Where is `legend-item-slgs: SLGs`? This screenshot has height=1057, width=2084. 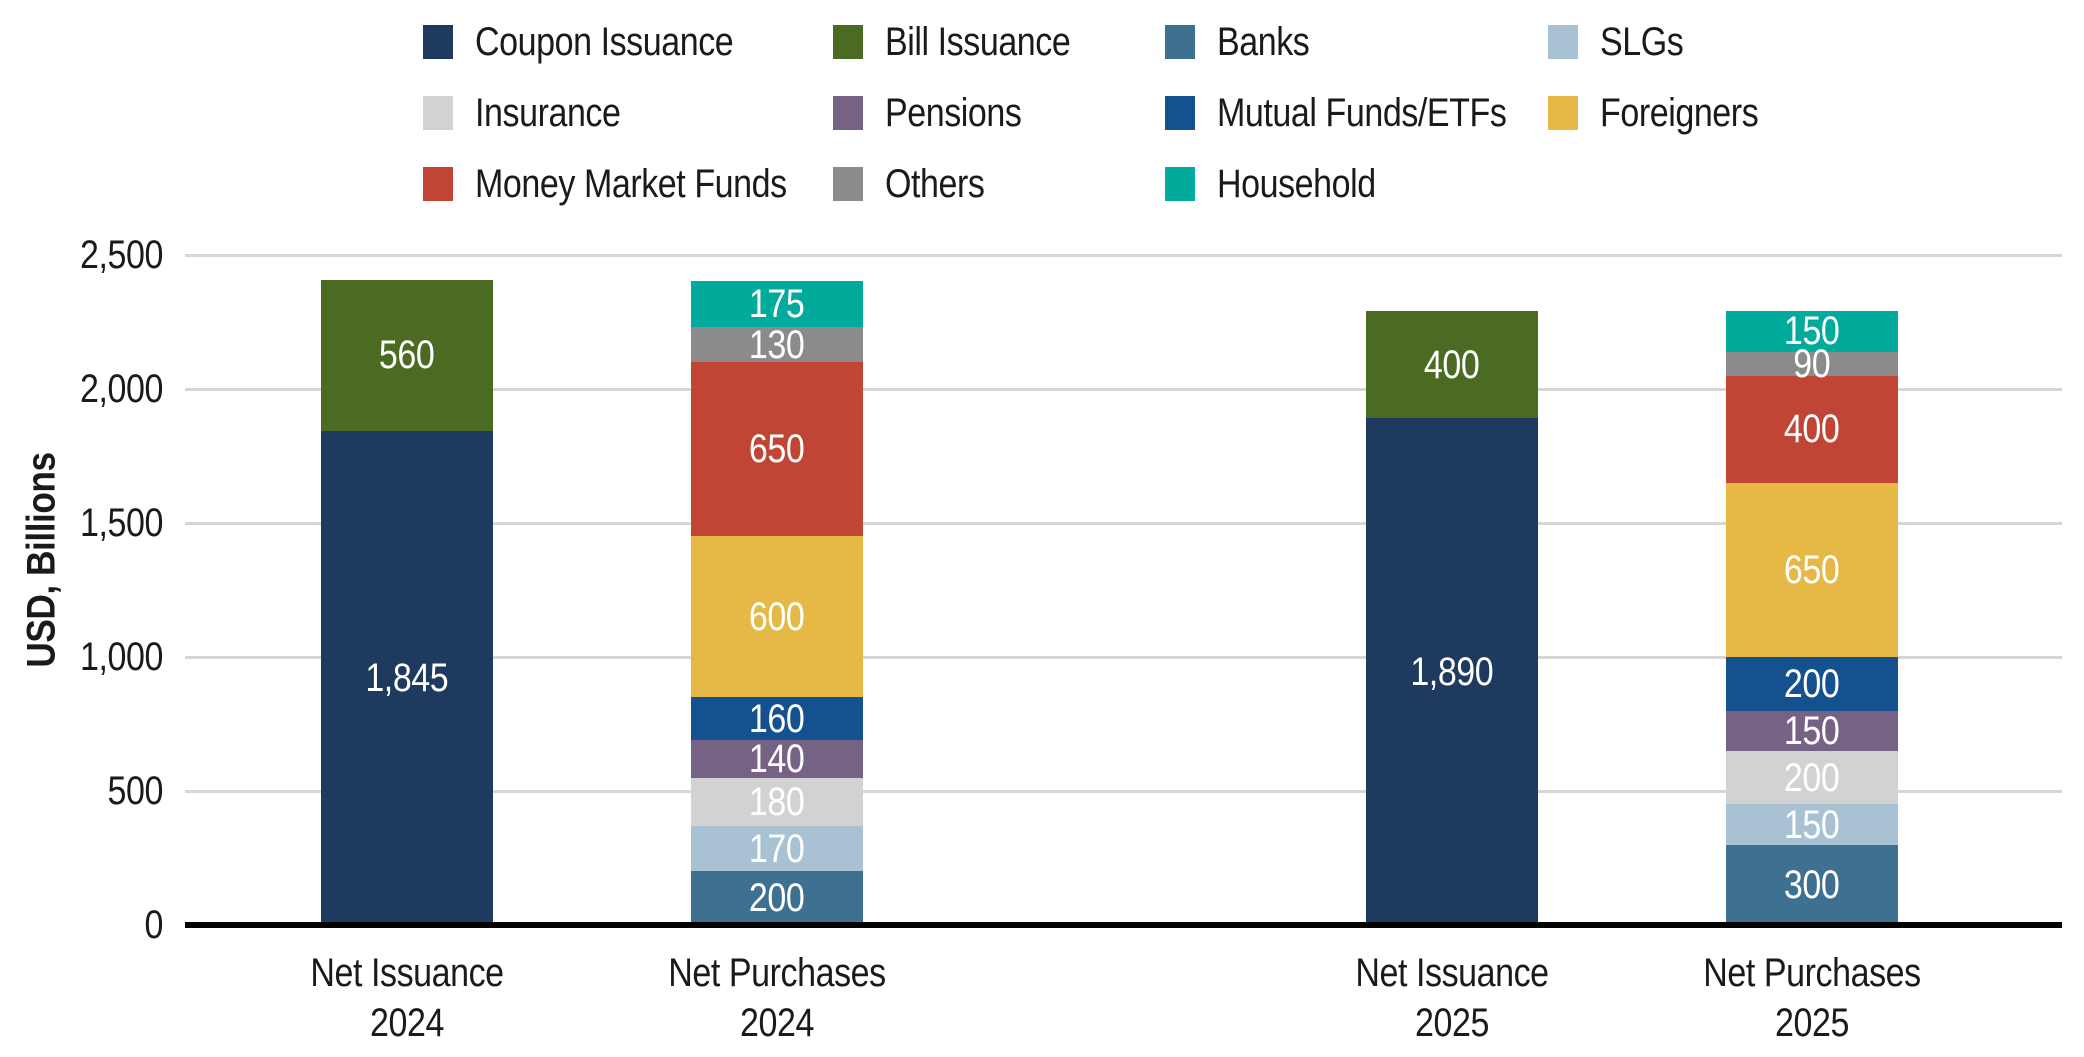
legend-item-slgs: SLGs is located at coordinates (1623, 42).